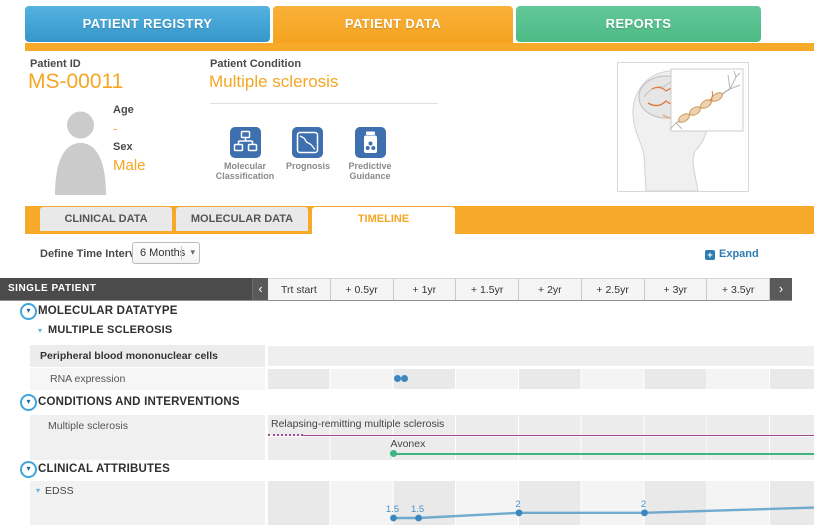  I want to click on expand-plus-icon: +, so click(710, 255).